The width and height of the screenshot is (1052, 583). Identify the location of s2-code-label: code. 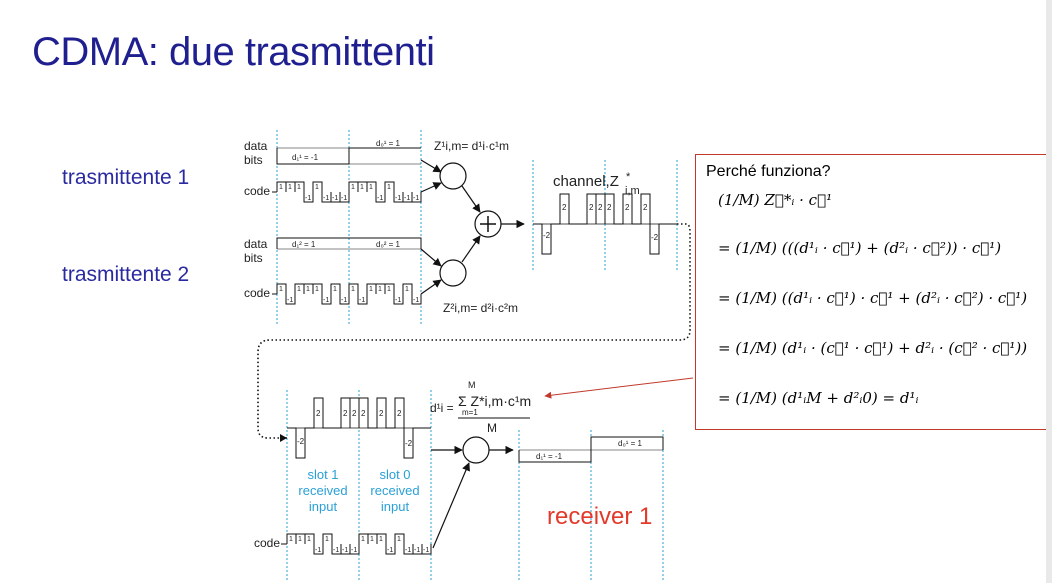
(257, 293).